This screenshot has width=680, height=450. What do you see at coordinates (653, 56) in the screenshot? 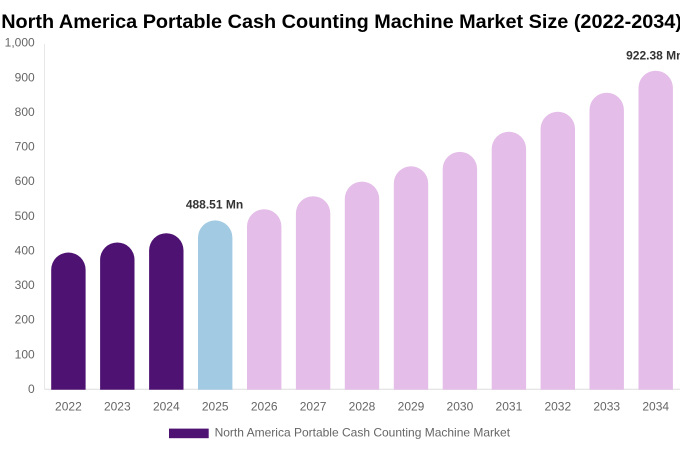
I see `svg-text: 922.38 Mn` at bounding box center [653, 56].